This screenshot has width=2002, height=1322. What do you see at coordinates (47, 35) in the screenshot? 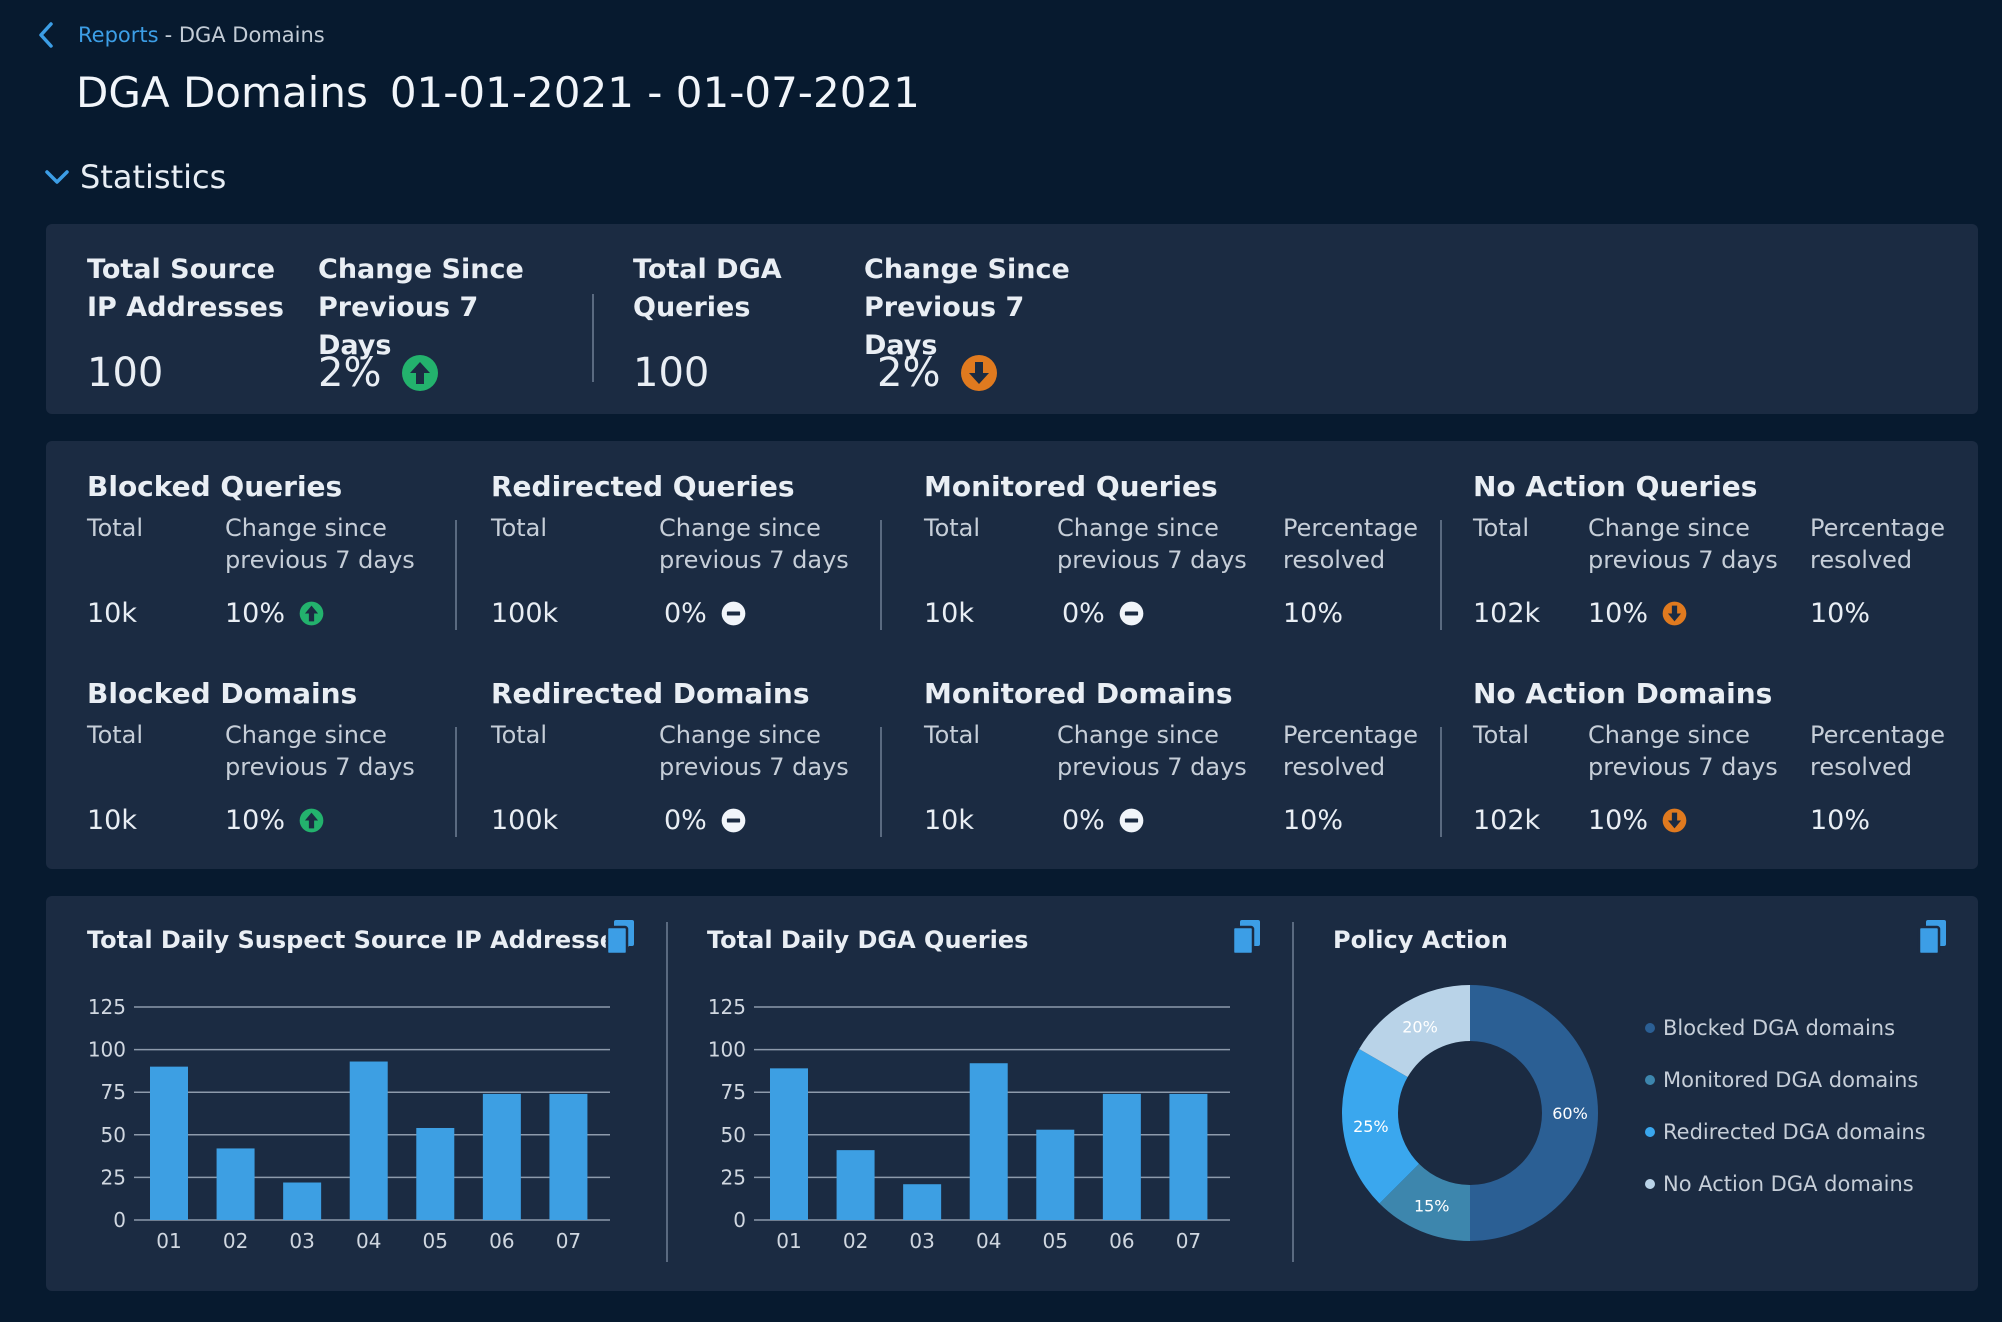
I see `chevron-left-icon` at bounding box center [47, 35].